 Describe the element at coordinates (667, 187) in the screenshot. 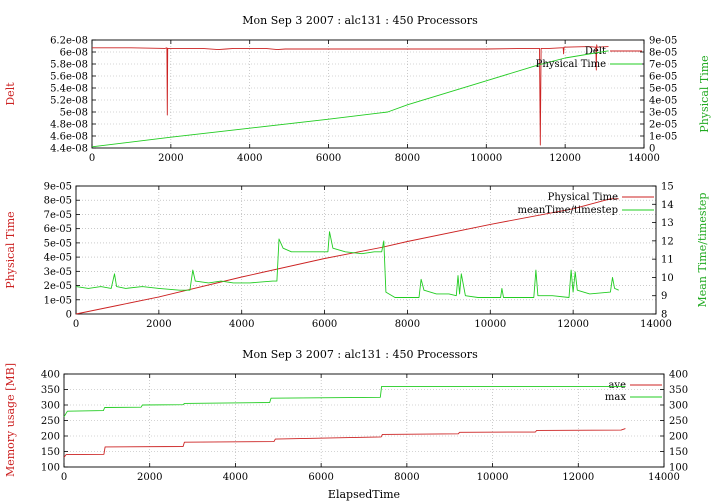

I see `y-tick-label-right: 15` at that location.